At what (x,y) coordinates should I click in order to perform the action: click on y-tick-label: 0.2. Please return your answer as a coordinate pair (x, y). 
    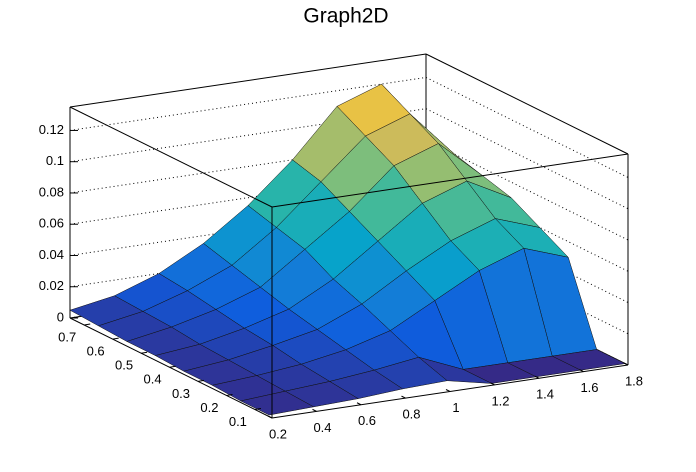
    Looking at the image, I should click on (209, 407).